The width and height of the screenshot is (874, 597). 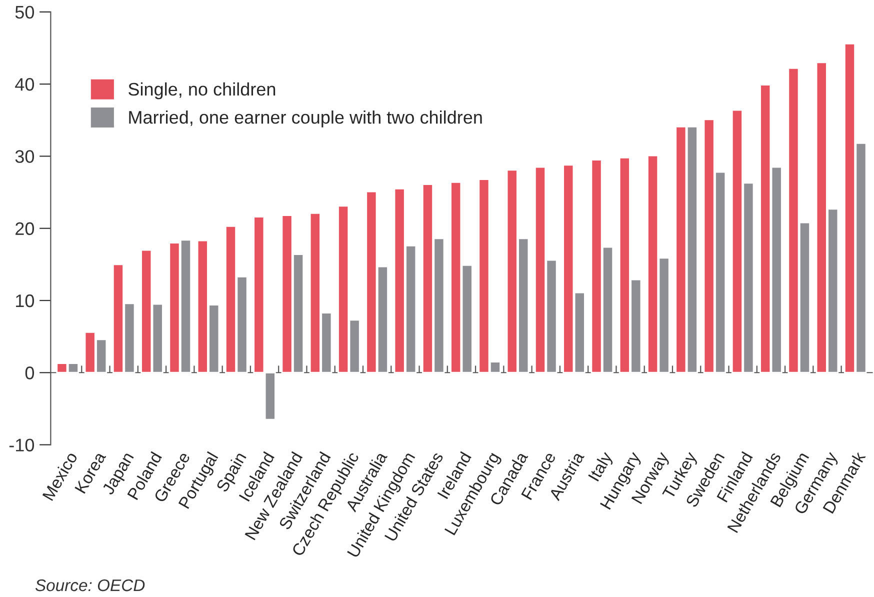 What do you see at coordinates (25, 229) in the screenshot?
I see `y-tick-label: 20` at bounding box center [25, 229].